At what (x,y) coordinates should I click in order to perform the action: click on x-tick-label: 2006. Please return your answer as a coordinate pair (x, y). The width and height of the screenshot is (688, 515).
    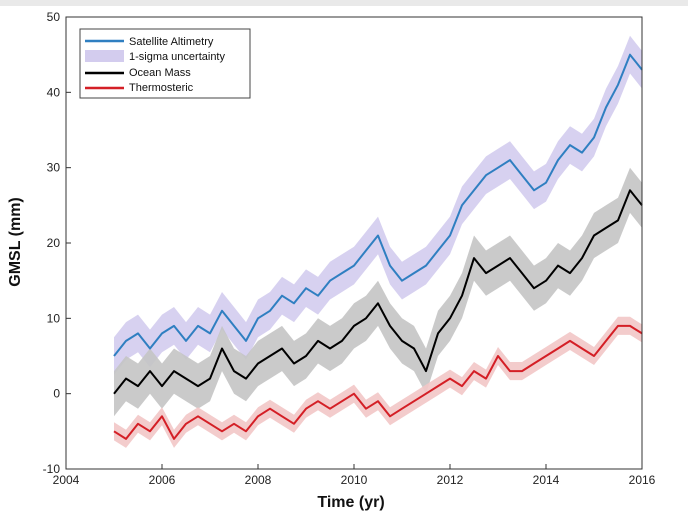
    Looking at the image, I should click on (162, 480).